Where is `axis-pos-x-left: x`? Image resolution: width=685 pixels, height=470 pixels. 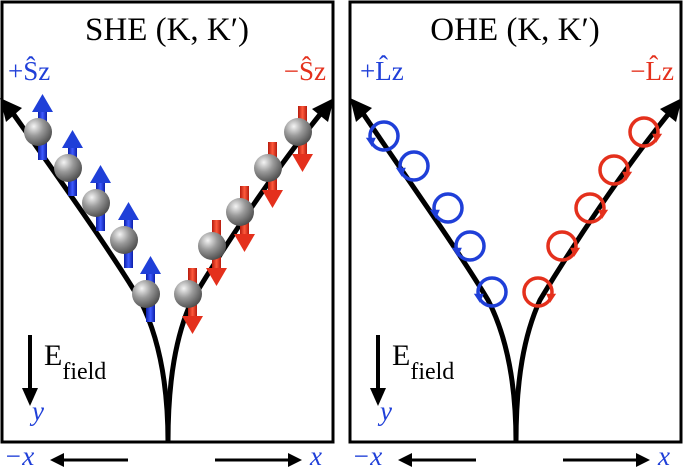 axis-pos-x-left: x is located at coordinates (315, 455).